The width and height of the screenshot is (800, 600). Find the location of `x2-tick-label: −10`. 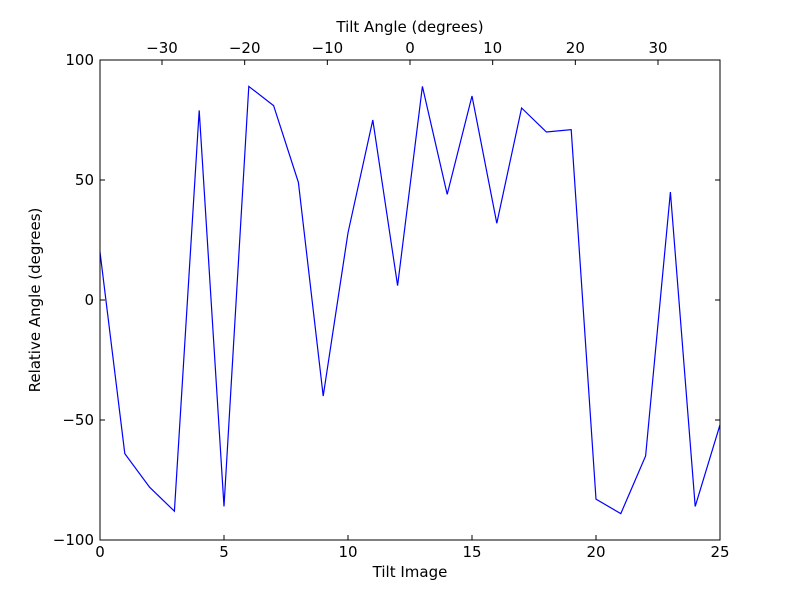

x2-tick-label: −10 is located at coordinates (328, 48).